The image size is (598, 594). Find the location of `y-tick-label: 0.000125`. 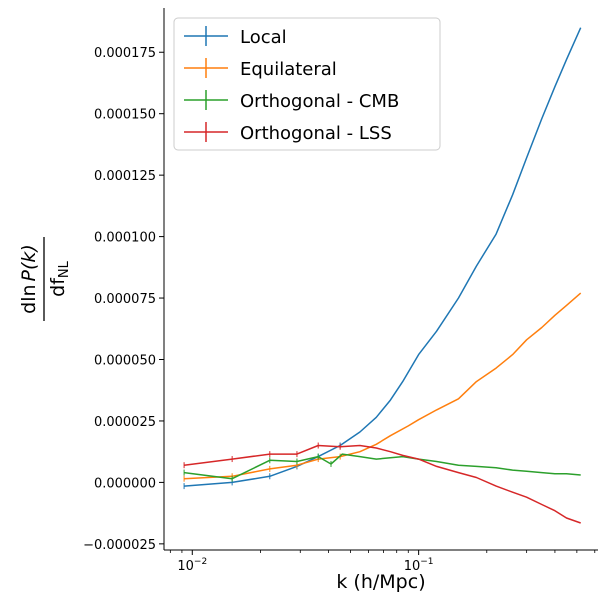

y-tick-label: 0.000125 is located at coordinates (125, 176).